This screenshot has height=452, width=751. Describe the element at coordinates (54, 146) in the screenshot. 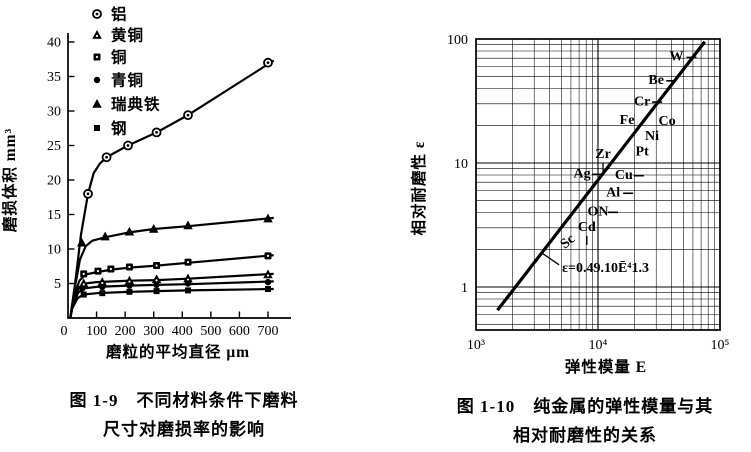

I see `svg-text: 25` at that location.